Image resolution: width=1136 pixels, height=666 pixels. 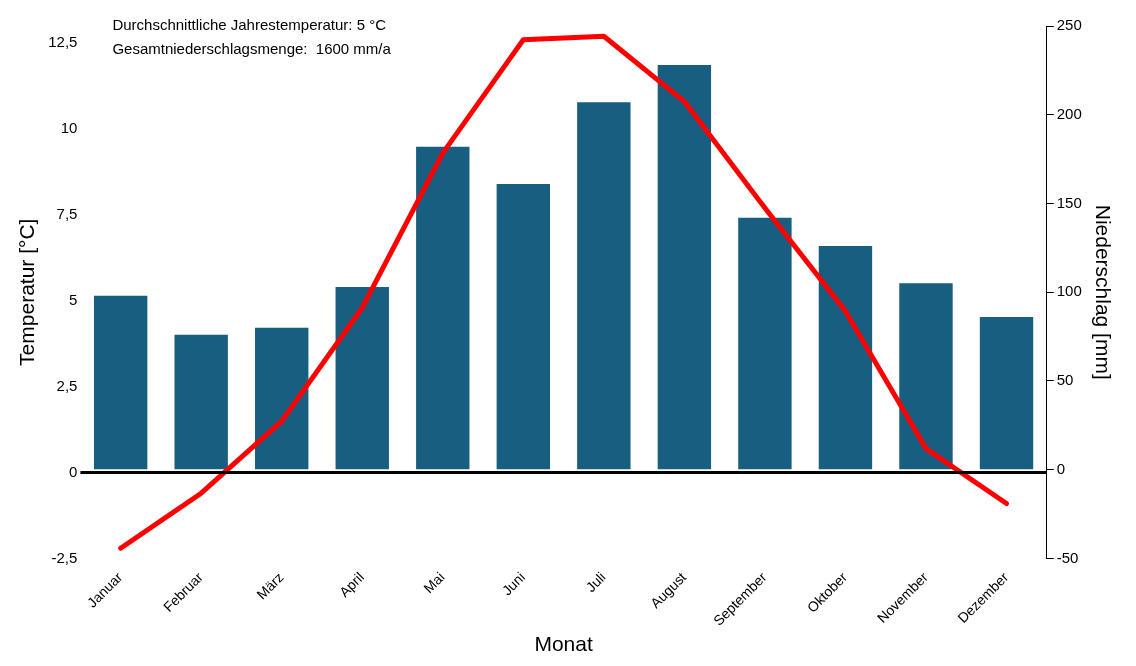 I want to click on y-tick-label: 12,5, so click(x=63, y=42).